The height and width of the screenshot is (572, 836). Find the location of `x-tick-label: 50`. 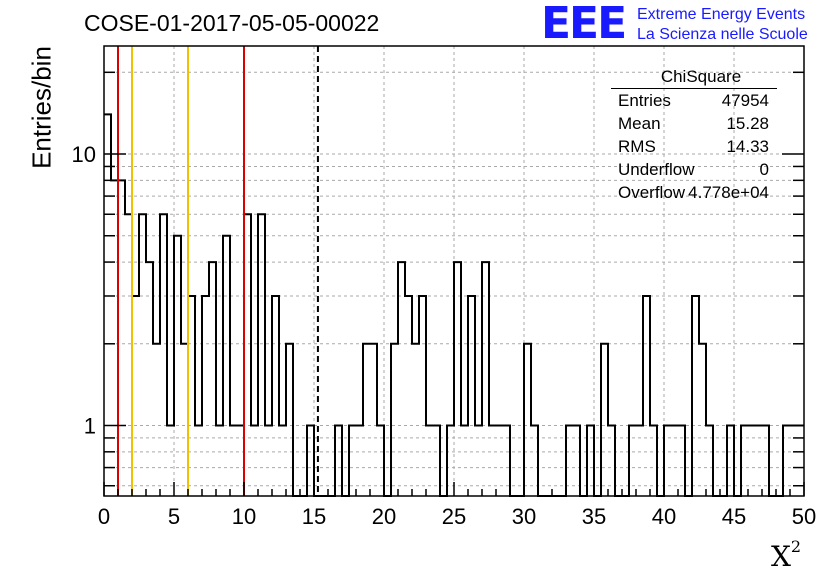

x-tick-label: 50 is located at coordinates (804, 516).